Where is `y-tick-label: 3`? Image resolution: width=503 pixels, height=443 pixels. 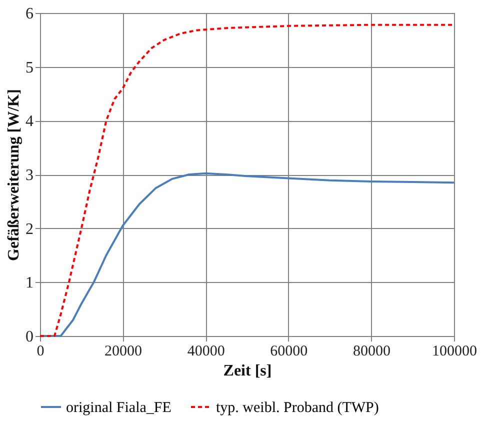 y-tick-label: 3 is located at coordinates (30, 175).